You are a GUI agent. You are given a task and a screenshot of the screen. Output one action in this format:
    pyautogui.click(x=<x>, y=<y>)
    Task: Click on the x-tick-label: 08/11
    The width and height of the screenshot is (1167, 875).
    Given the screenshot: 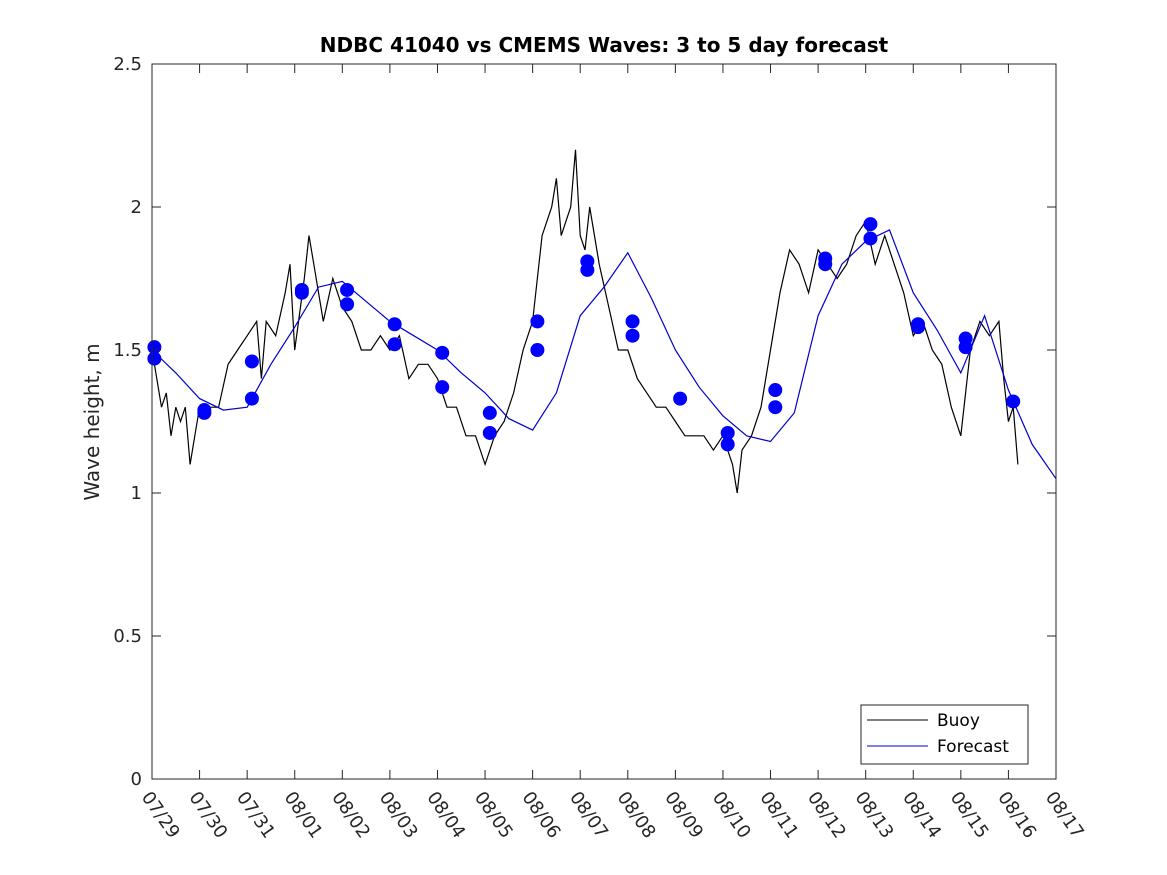 What is the action you would take?
    pyautogui.click(x=778, y=815)
    